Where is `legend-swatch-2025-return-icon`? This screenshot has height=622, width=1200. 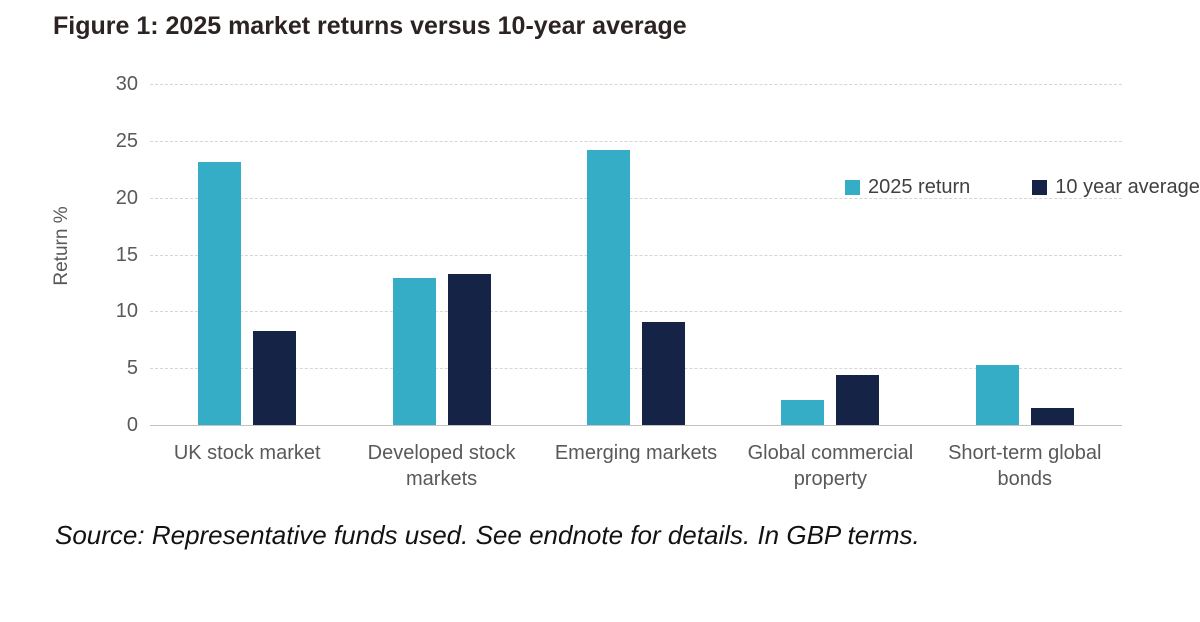 legend-swatch-2025-return-icon is located at coordinates (852, 187).